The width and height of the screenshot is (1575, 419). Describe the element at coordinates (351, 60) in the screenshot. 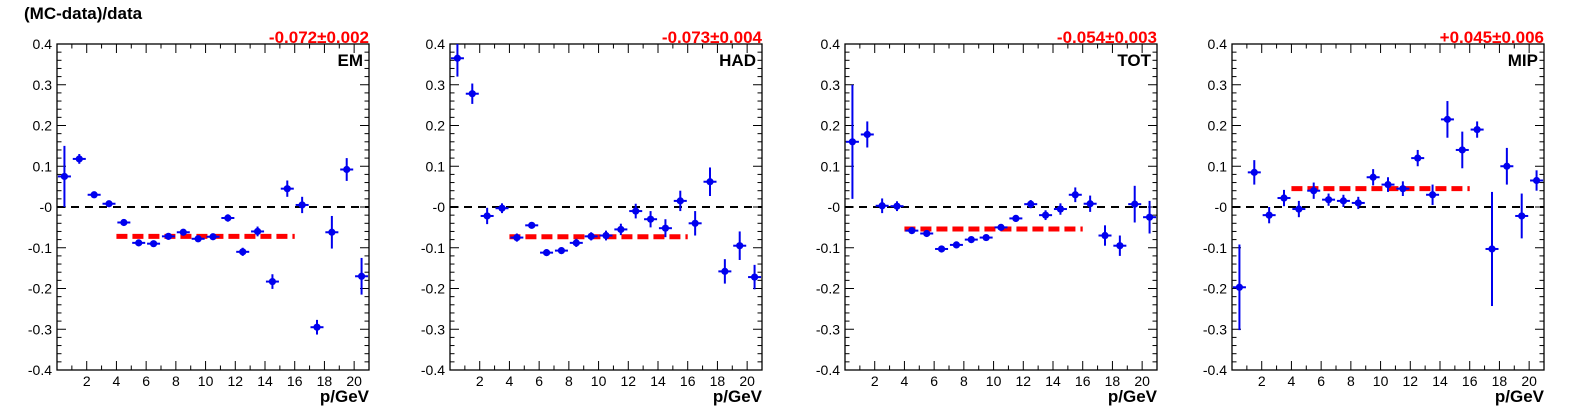

I see `panel-label: EM` at that location.